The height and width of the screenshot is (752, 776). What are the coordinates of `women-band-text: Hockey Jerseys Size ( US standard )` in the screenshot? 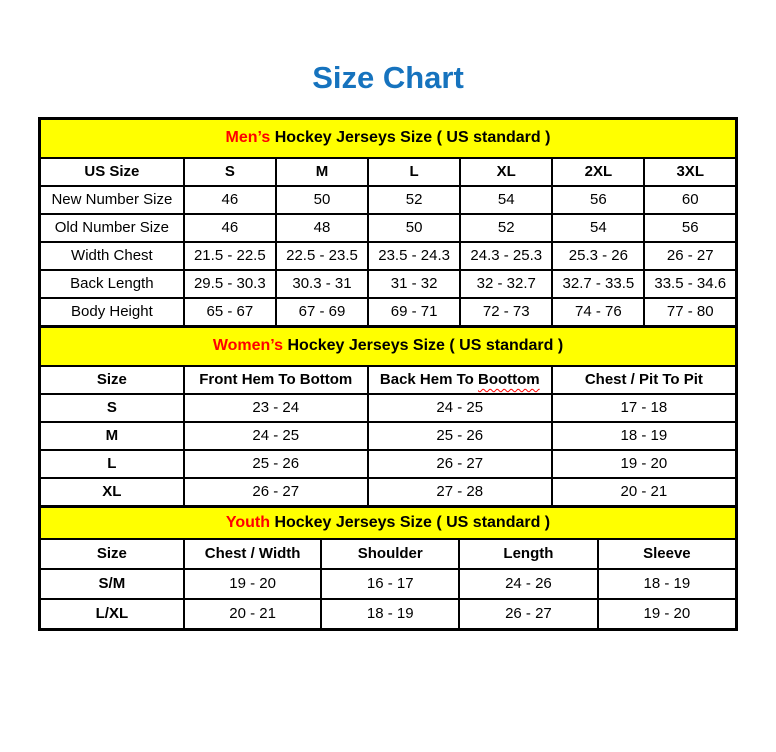 It's located at (425, 346).